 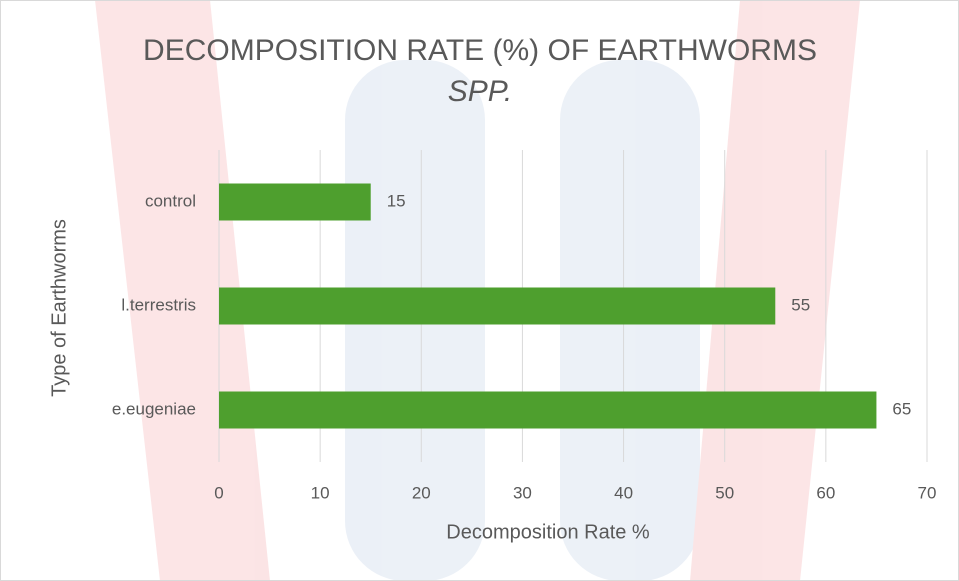 I want to click on y-tick-label: e.eugeniae, so click(x=154, y=408).